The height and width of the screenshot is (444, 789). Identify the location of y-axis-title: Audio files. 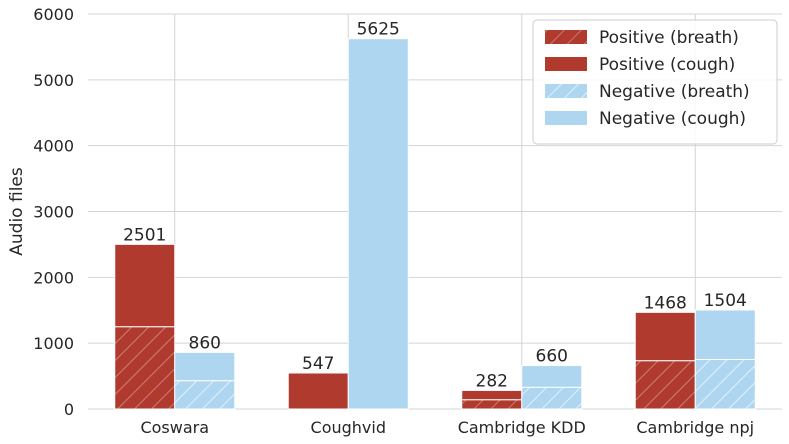
(17, 211).